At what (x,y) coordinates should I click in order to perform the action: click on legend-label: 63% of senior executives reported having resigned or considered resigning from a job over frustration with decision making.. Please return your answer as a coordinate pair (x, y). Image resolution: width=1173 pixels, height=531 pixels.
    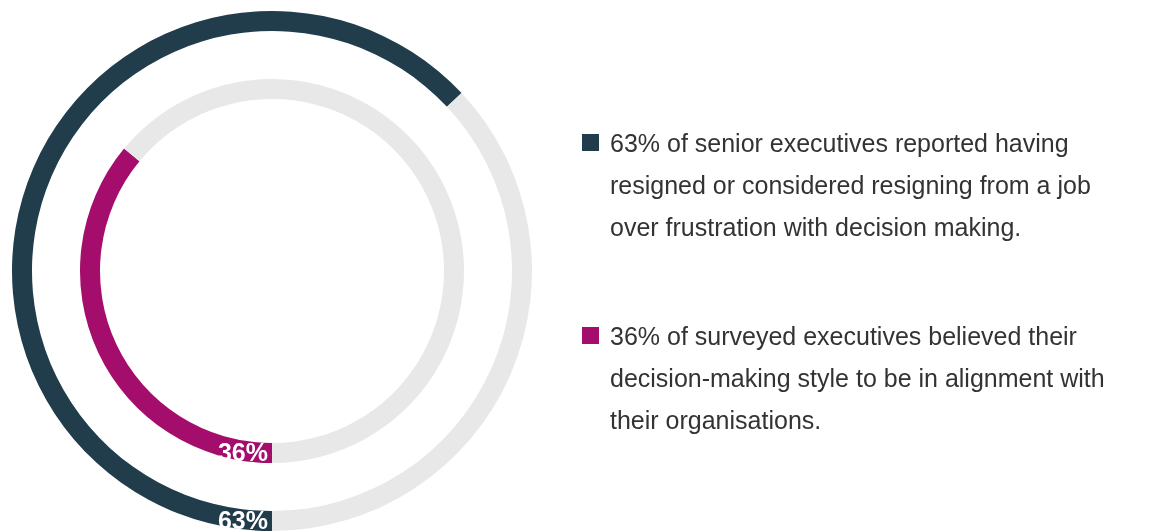
    Looking at the image, I should click on (850, 185).